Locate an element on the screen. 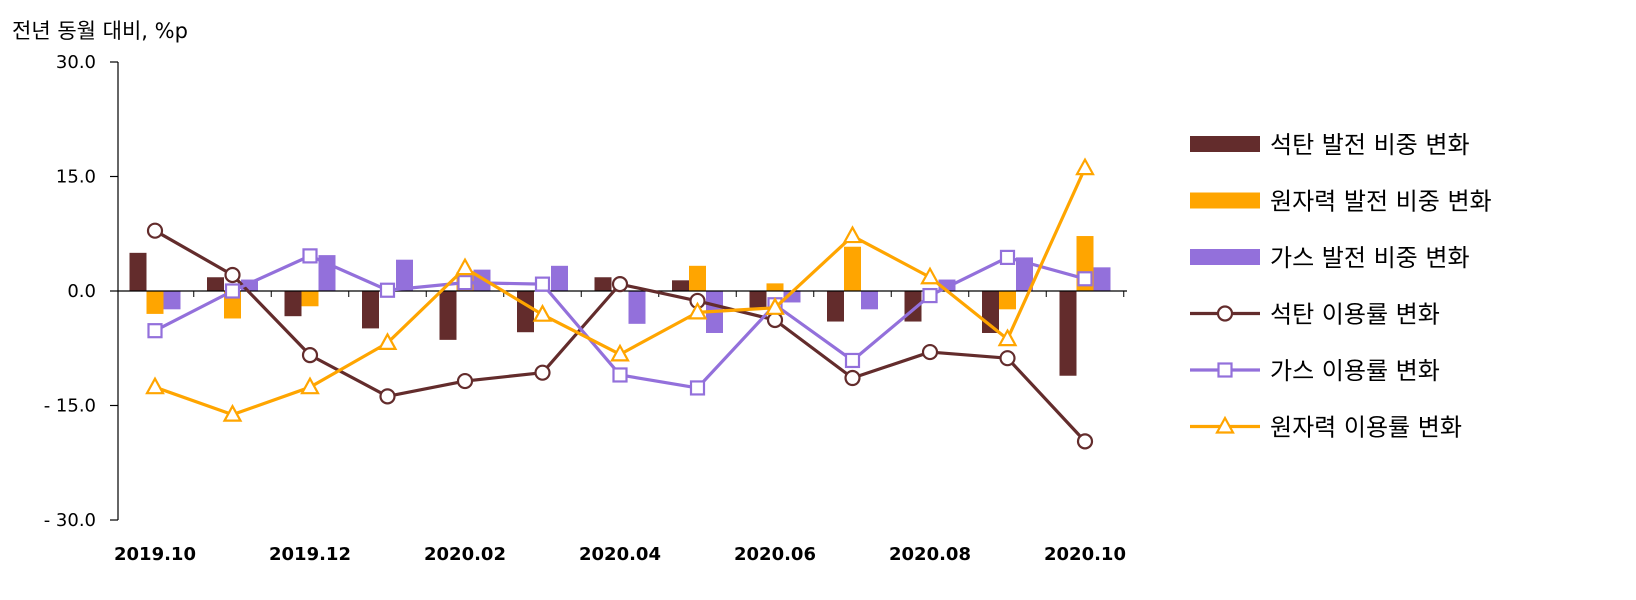 The image size is (1636, 600). x-tick-label: 2020.10 is located at coordinates (1085, 554).